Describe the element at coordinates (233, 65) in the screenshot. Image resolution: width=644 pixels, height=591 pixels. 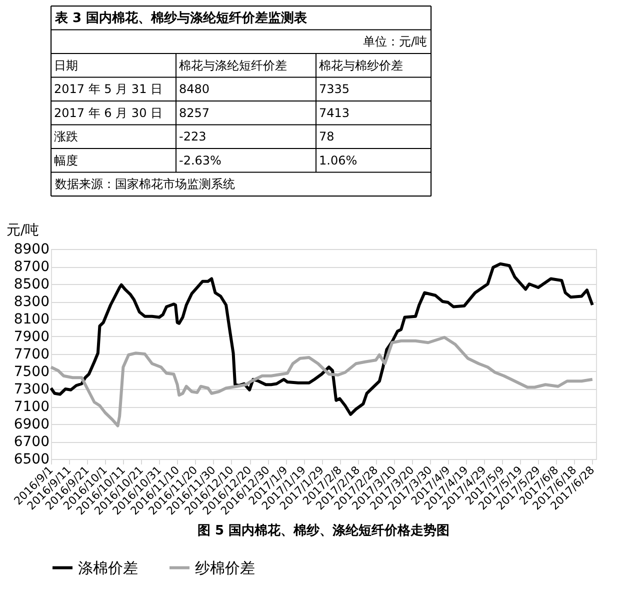
I see `category-label: 棉花与涤纶短纤价差` at that location.